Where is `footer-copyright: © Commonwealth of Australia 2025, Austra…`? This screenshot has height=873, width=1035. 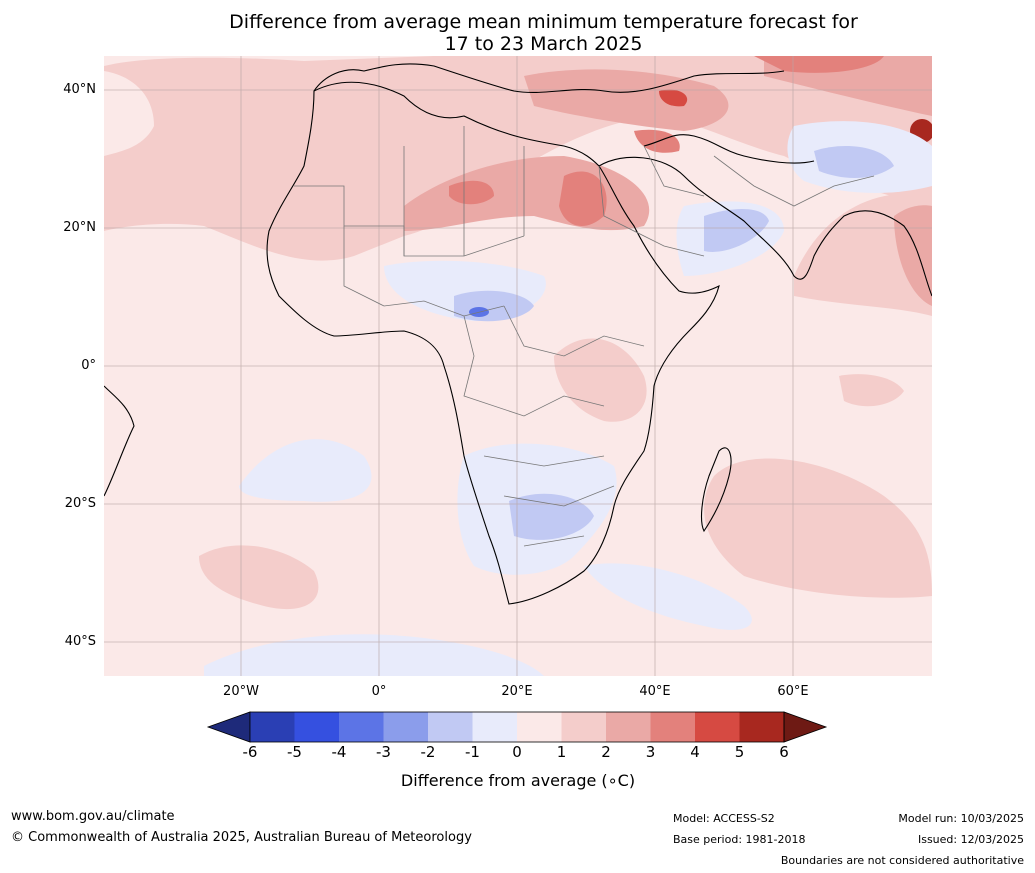
footer-copyright: © Commonwealth of Australia 2025, Austra… is located at coordinates (241, 837).